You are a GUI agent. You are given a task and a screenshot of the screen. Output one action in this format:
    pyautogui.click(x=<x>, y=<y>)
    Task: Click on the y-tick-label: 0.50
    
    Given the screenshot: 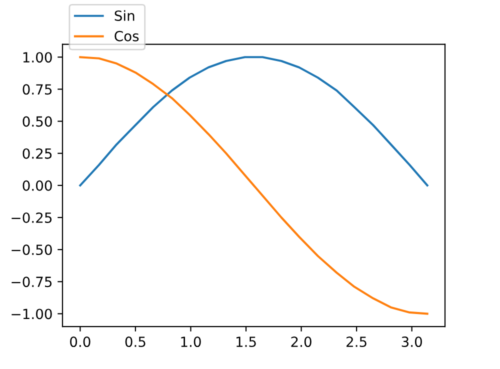 What is the action you would take?
    pyautogui.click(x=37, y=121)
    